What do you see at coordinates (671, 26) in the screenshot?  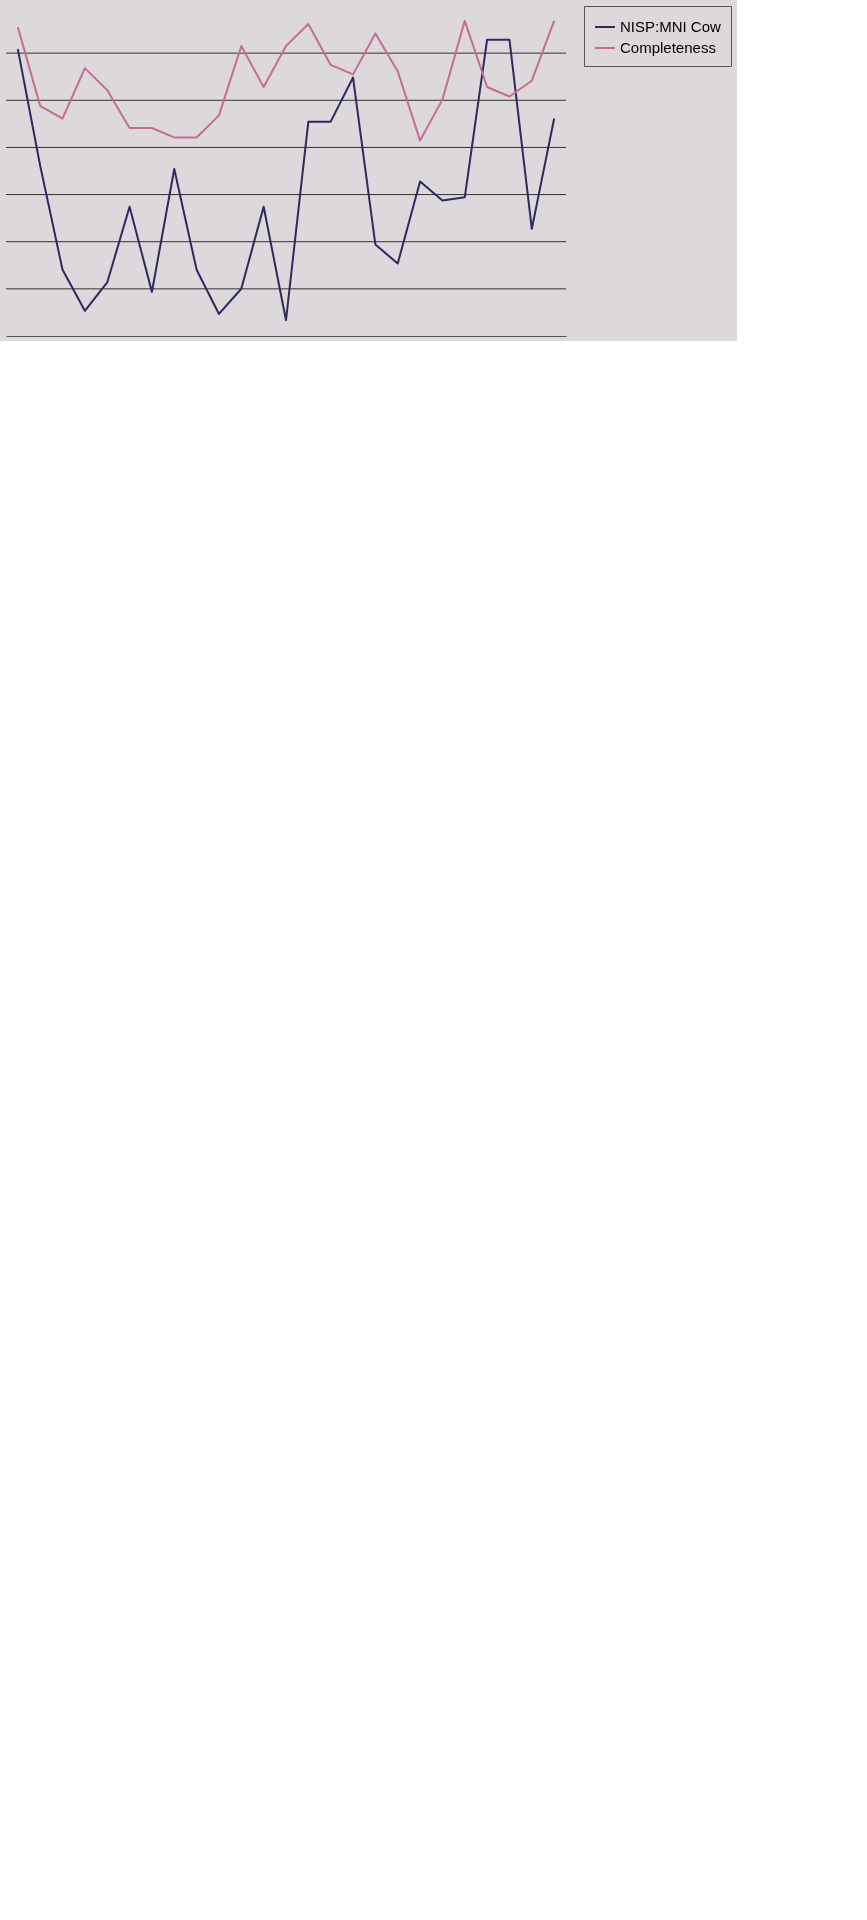 I see `legend-label: NISP:MNI Cow` at bounding box center [671, 26].